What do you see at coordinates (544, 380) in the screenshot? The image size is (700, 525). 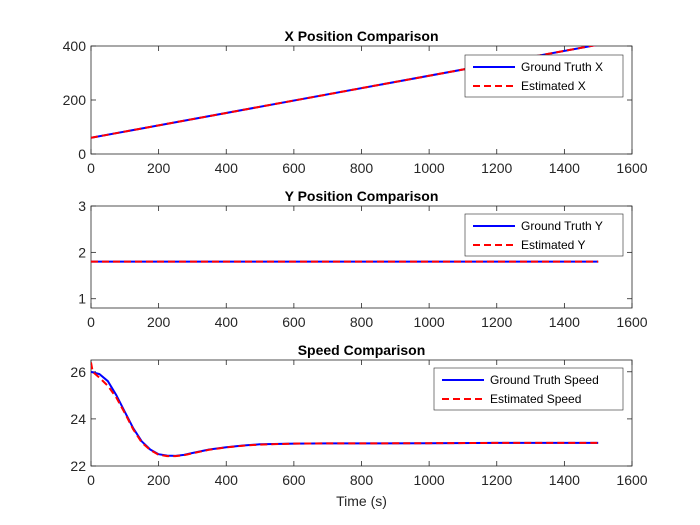 I see `speed-legend-label-ground-truth: Ground Truth Speed` at bounding box center [544, 380].